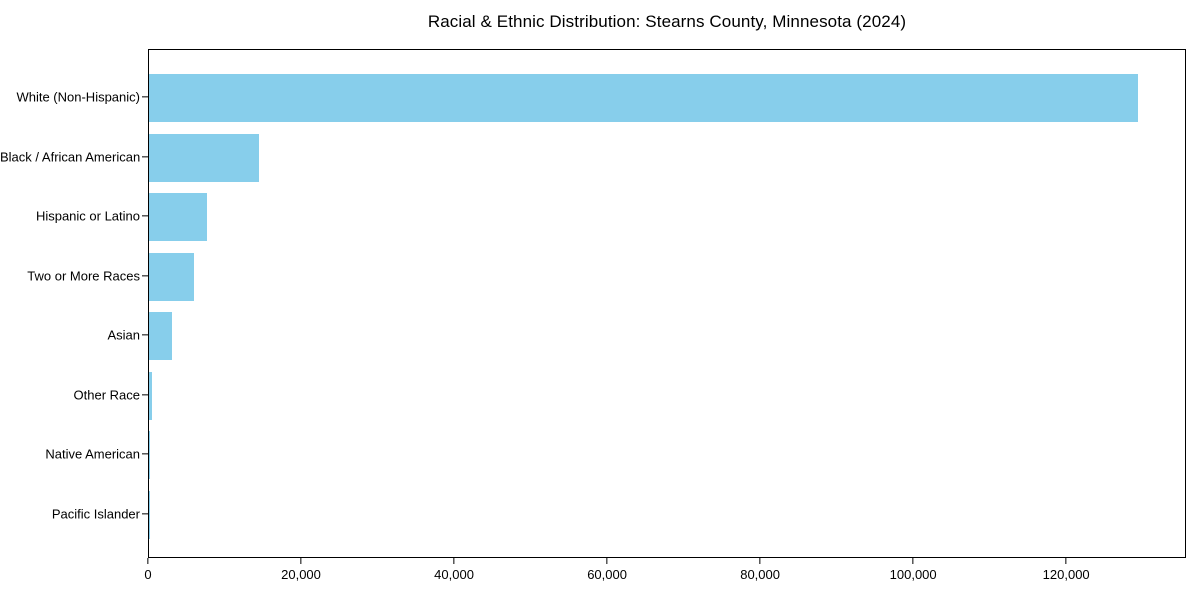  I want to click on y-tick-label: Asian, so click(123, 335).